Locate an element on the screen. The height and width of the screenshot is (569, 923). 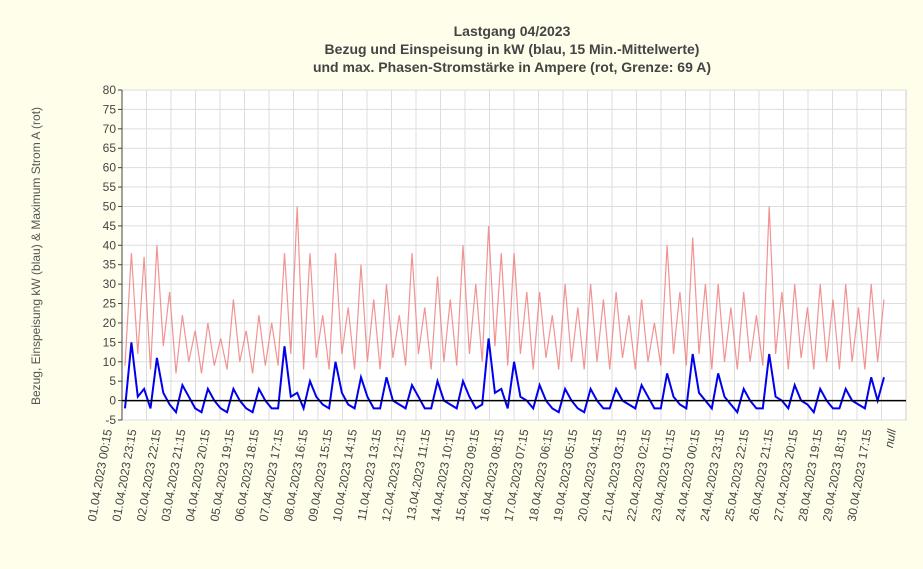
y-tick-label: 10 is located at coordinates (110, 362).